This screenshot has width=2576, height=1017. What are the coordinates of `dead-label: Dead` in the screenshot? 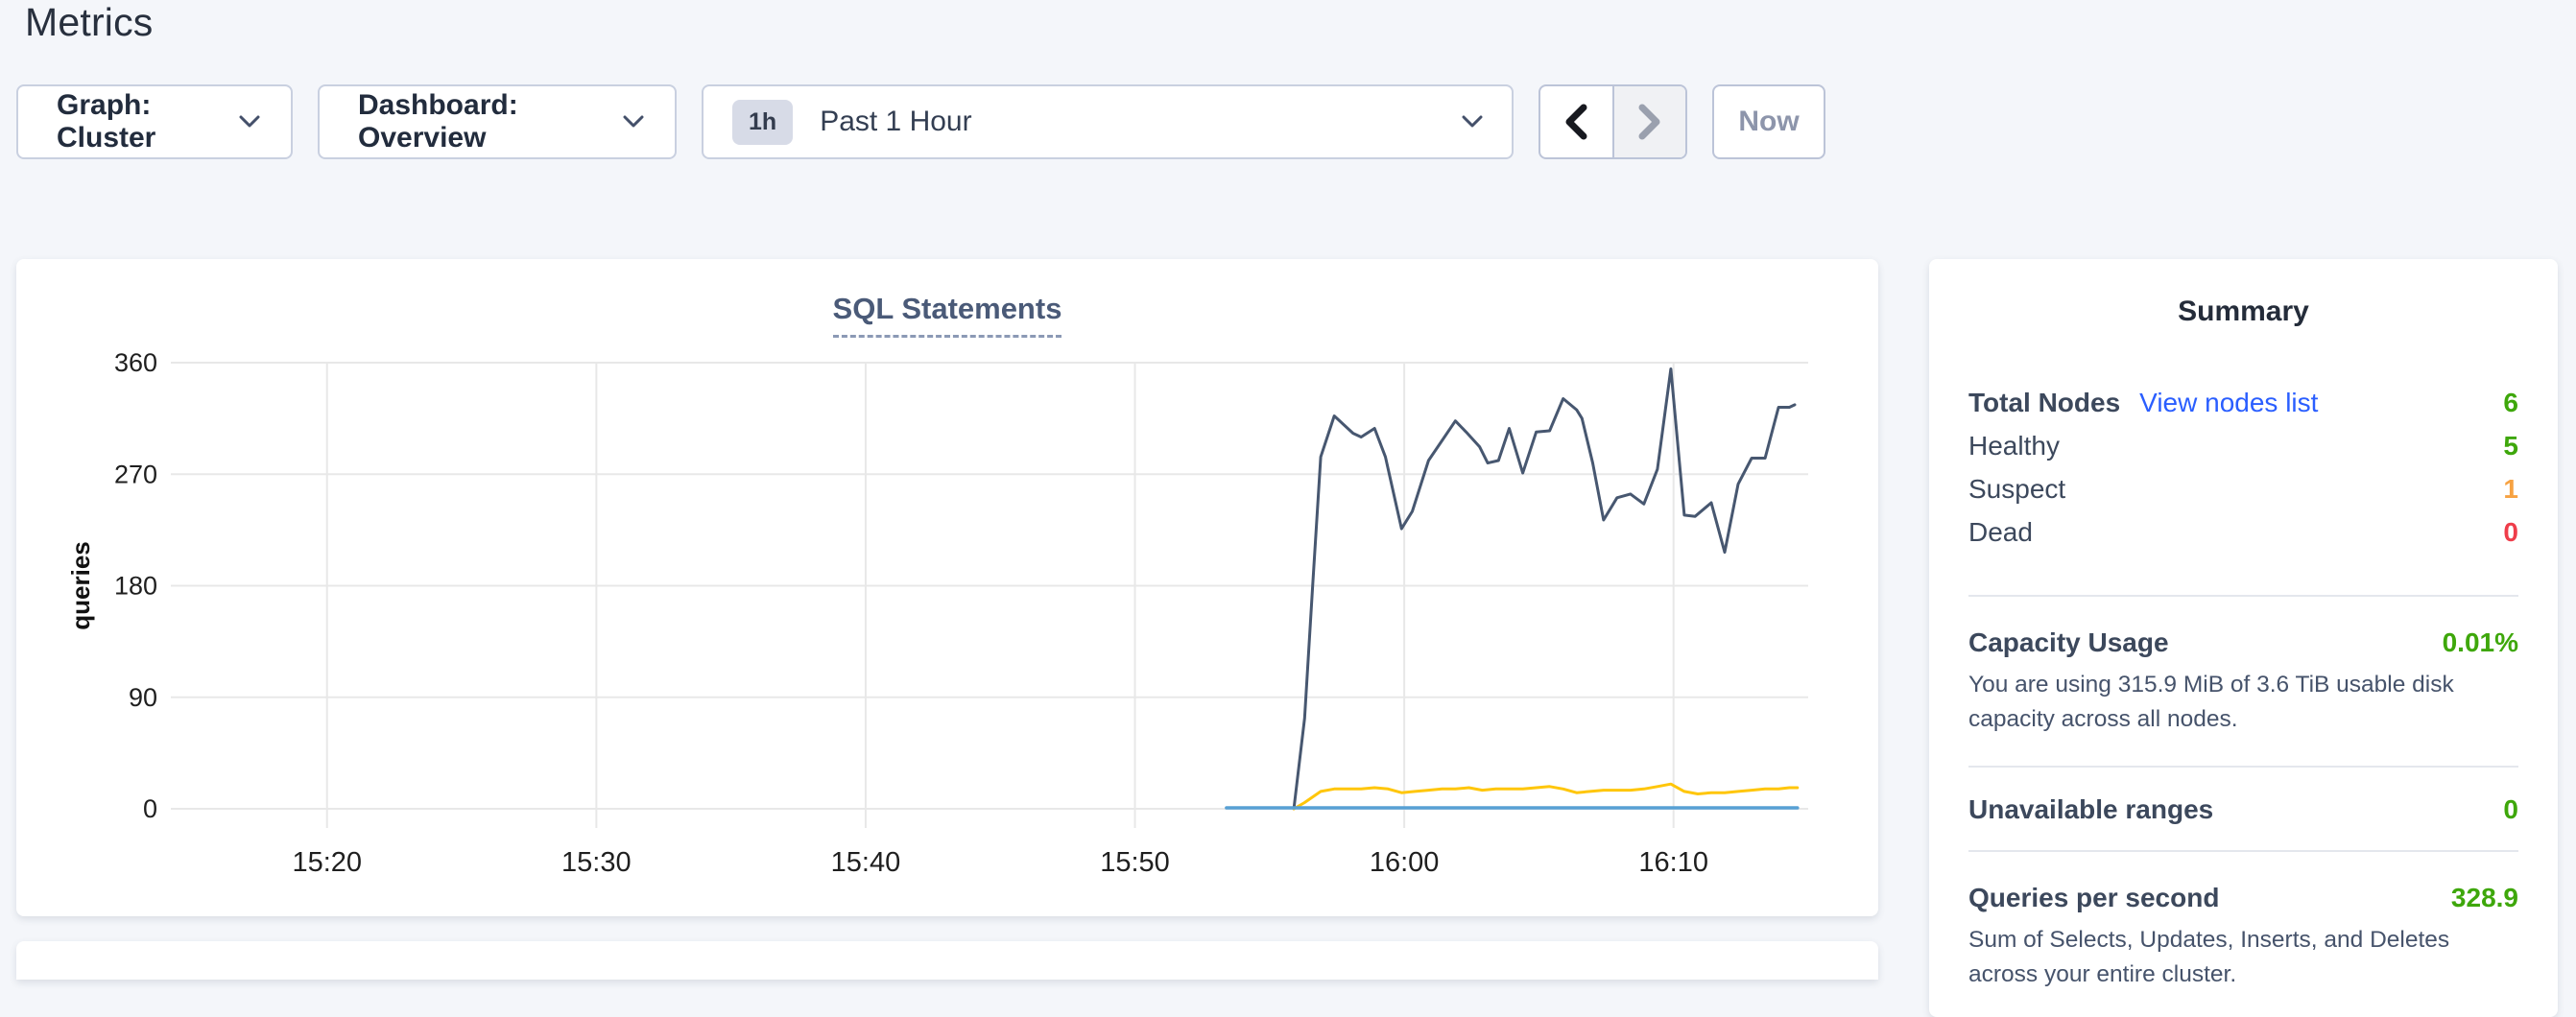 It's located at (2000, 532).